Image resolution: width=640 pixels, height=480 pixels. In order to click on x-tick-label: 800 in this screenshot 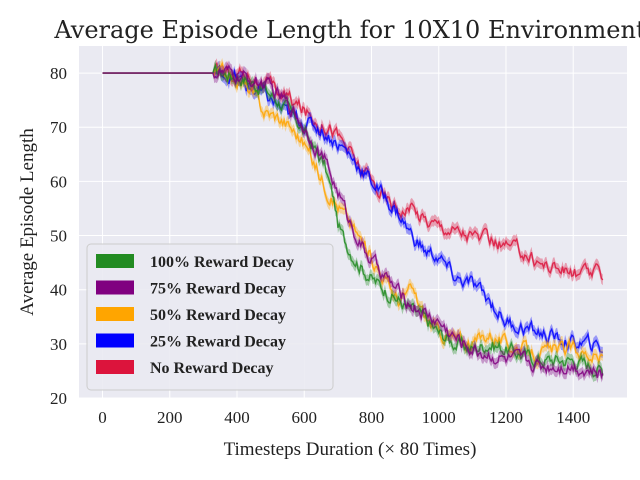, I will do `click(372, 417)`.